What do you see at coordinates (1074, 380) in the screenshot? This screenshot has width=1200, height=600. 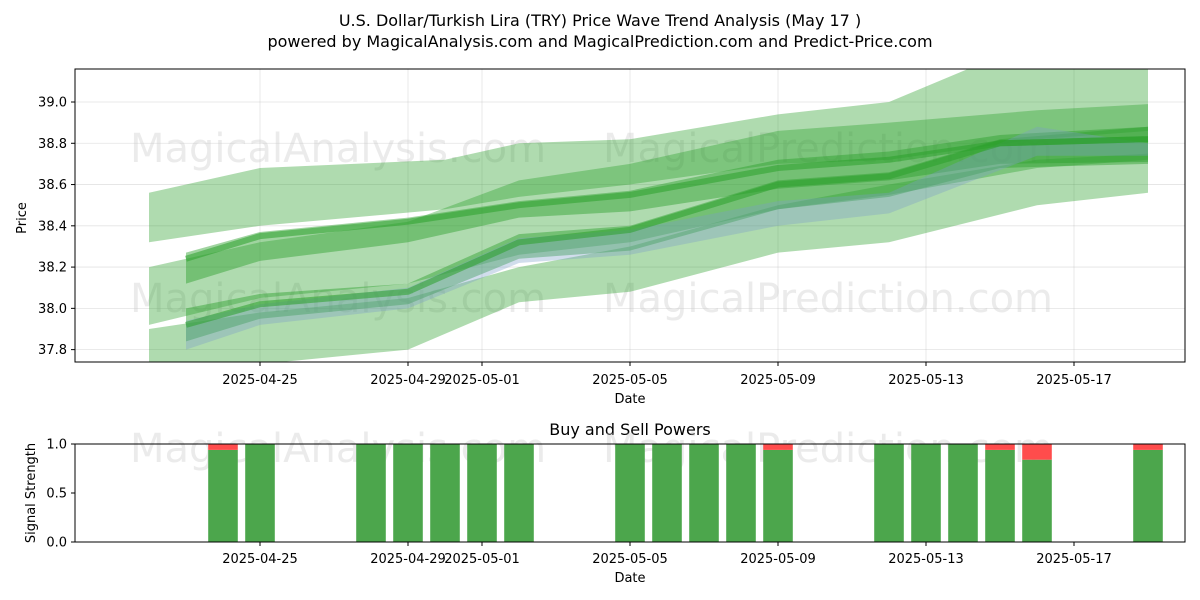 I see `price-x-tick-label: 2025-05-17` at bounding box center [1074, 380].